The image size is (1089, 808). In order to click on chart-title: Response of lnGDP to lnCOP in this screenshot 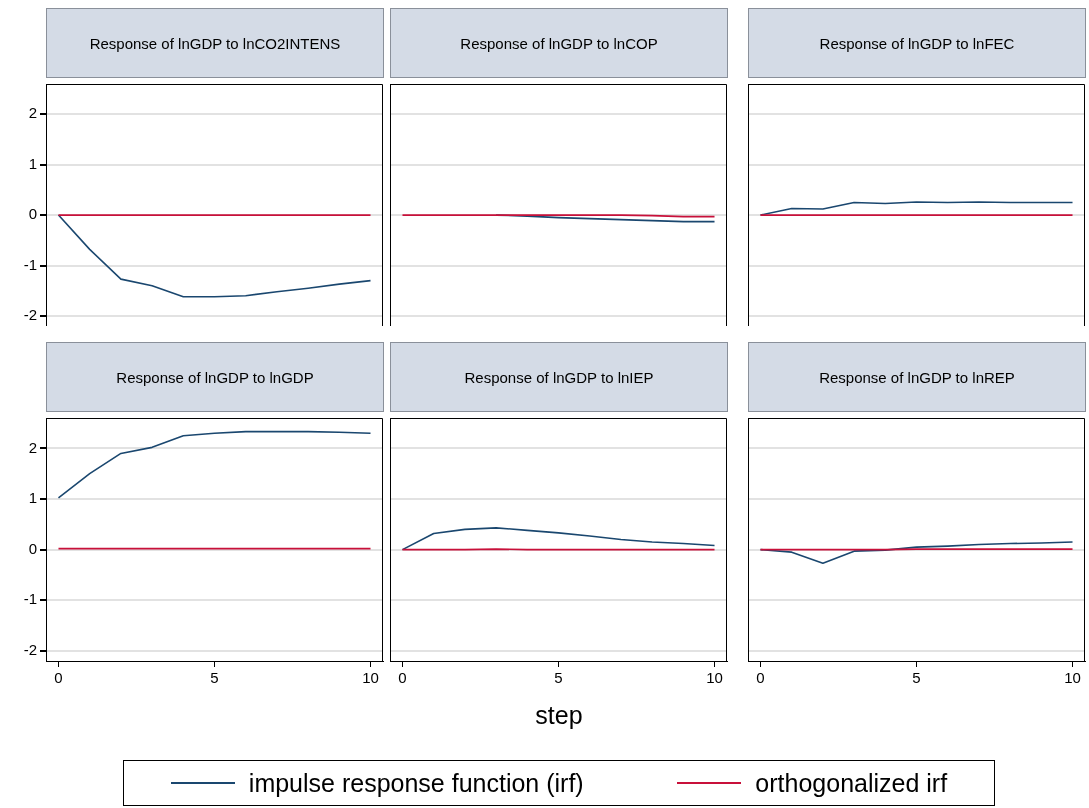, I will do `click(559, 43)`.